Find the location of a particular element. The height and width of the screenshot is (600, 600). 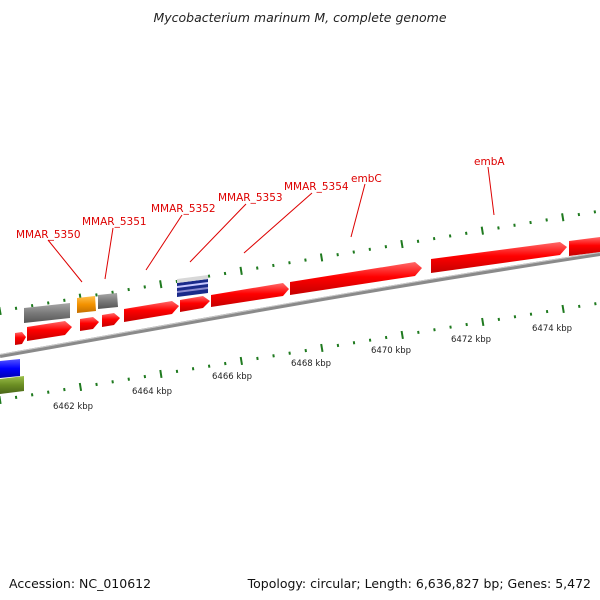

gene-red-emba is located at coordinates (499, 257).